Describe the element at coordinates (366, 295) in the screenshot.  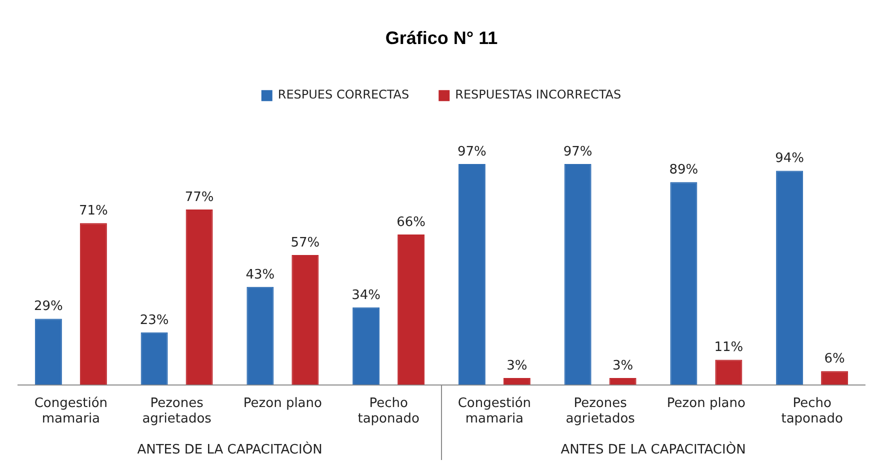
I see `data-label: 34%` at that location.